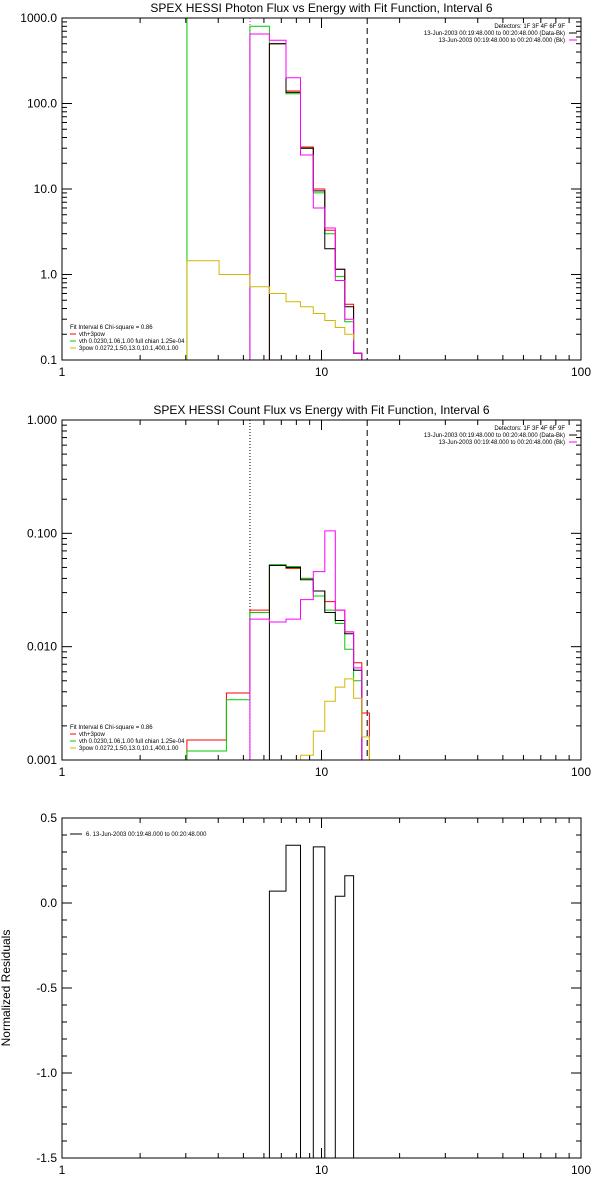 This screenshot has height=1200, width=600. I want to click on y-tick-label: 1000.0, so click(38, 18).